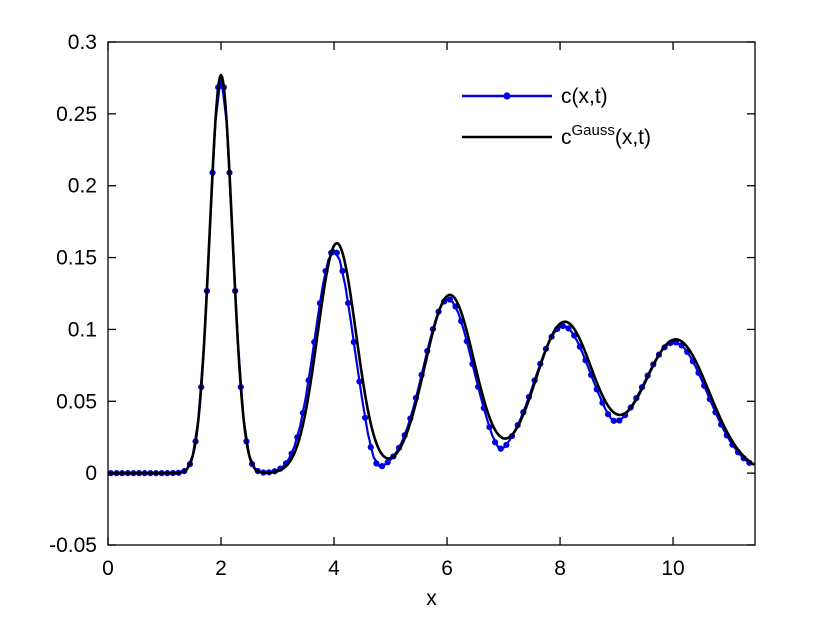  Describe the element at coordinates (82, 42) in the screenshot. I see `y-tick-label: 0.3` at that location.